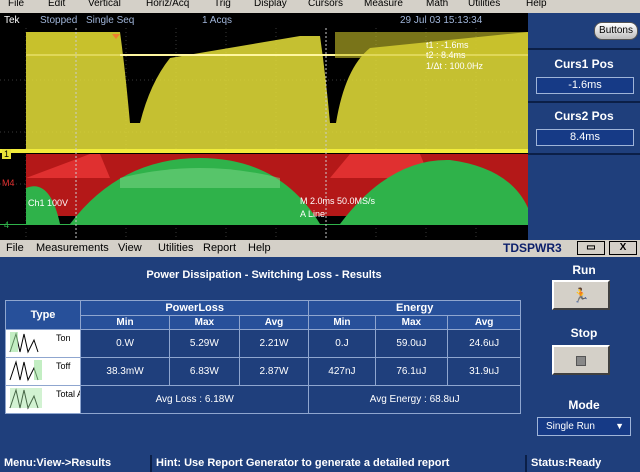 This screenshot has height=472, width=640. I want to click on cursor-delta-readout: 1/Δt : 100.0Hz, so click(455, 66).